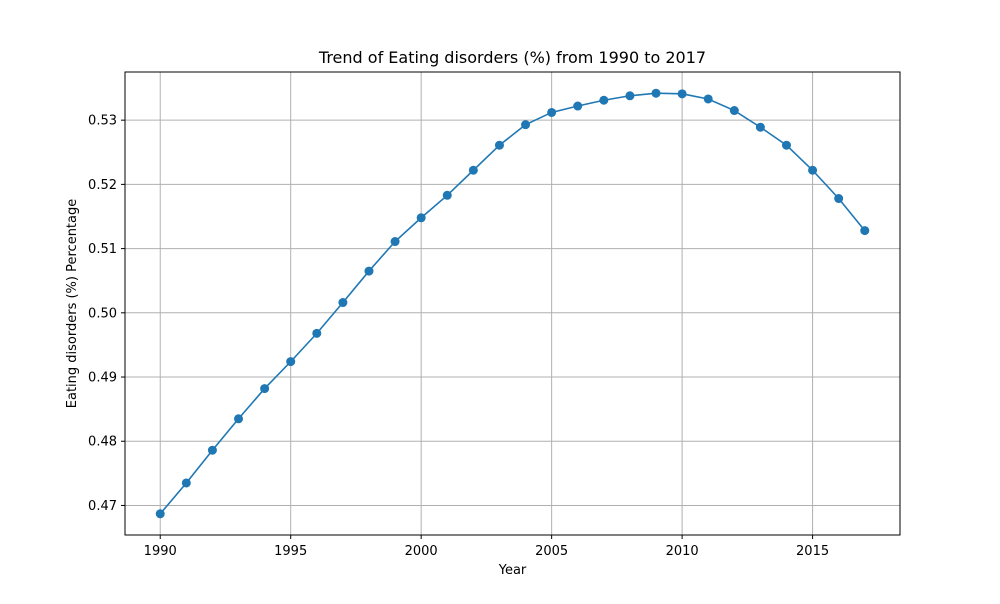 The image size is (1000, 604). Describe the element at coordinates (102, 313) in the screenshot. I see `y-tick-label: 0.50` at that location.